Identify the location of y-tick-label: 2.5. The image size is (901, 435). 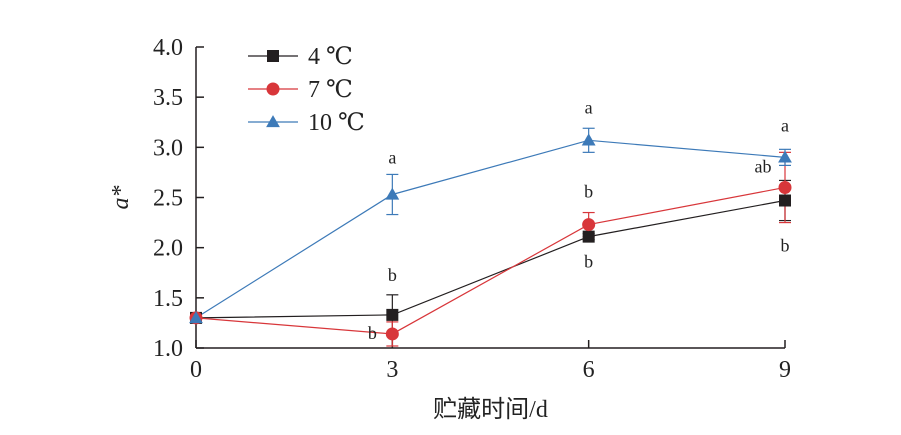
(168, 199).